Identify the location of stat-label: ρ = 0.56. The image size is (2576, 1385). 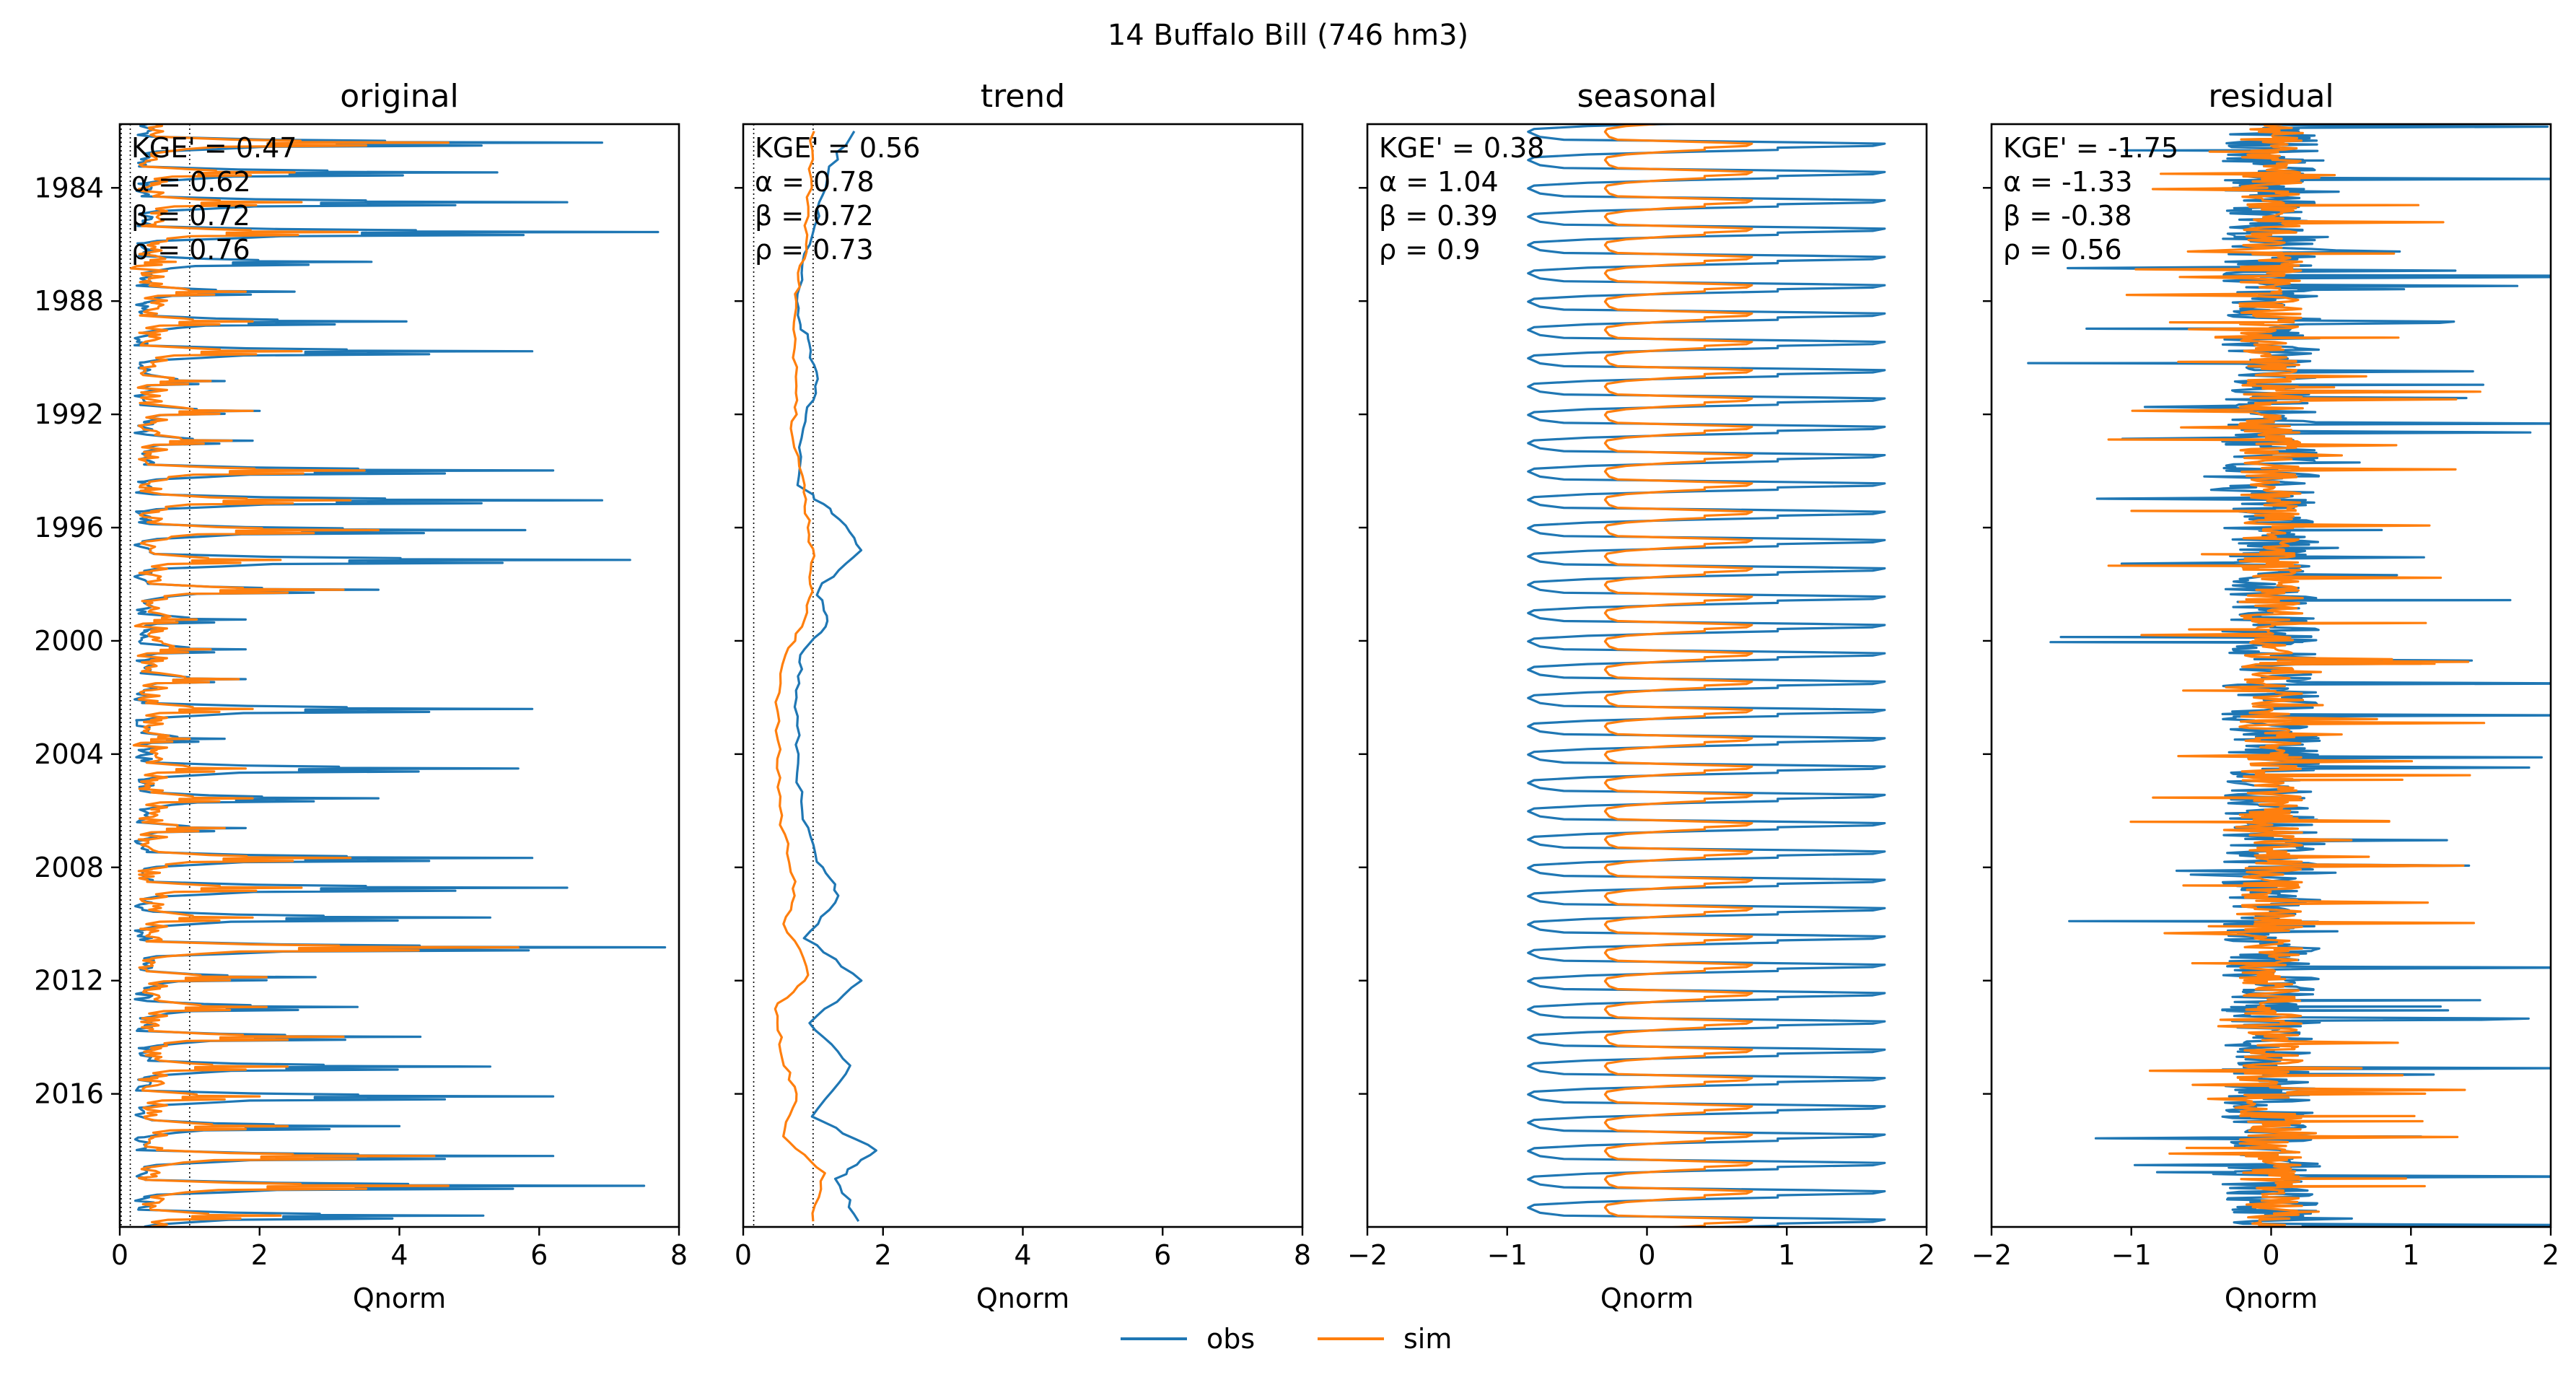
(2062, 250).